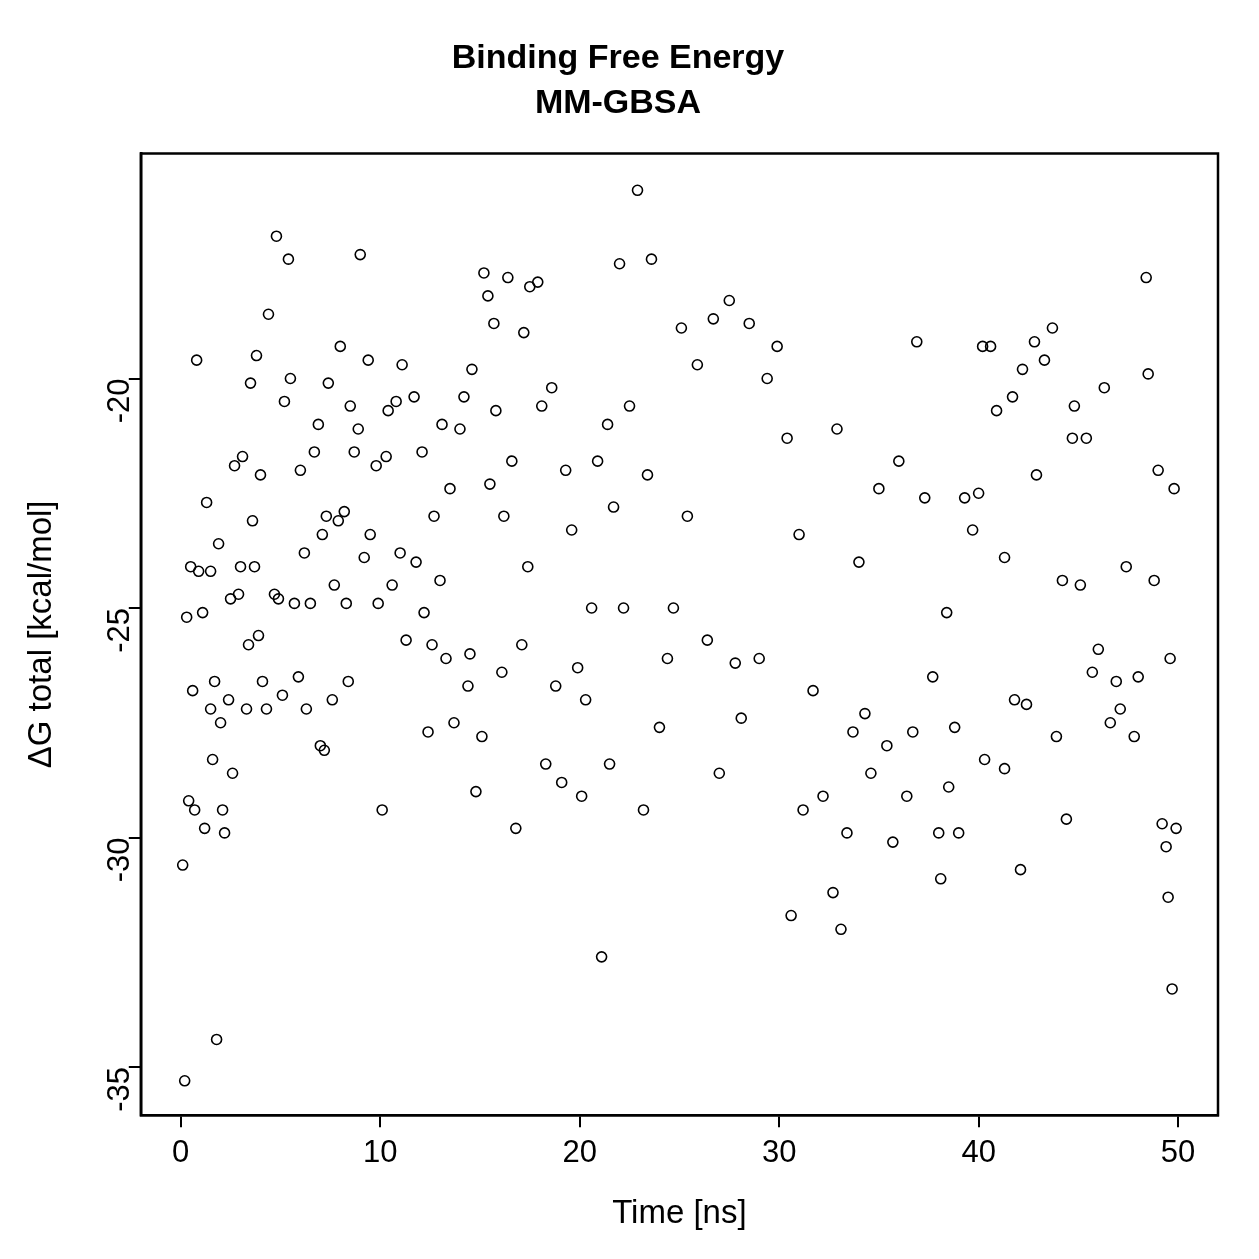 The height and width of the screenshot is (1259, 1259). I want to click on y-tick-label: -35, so click(119, 1089).